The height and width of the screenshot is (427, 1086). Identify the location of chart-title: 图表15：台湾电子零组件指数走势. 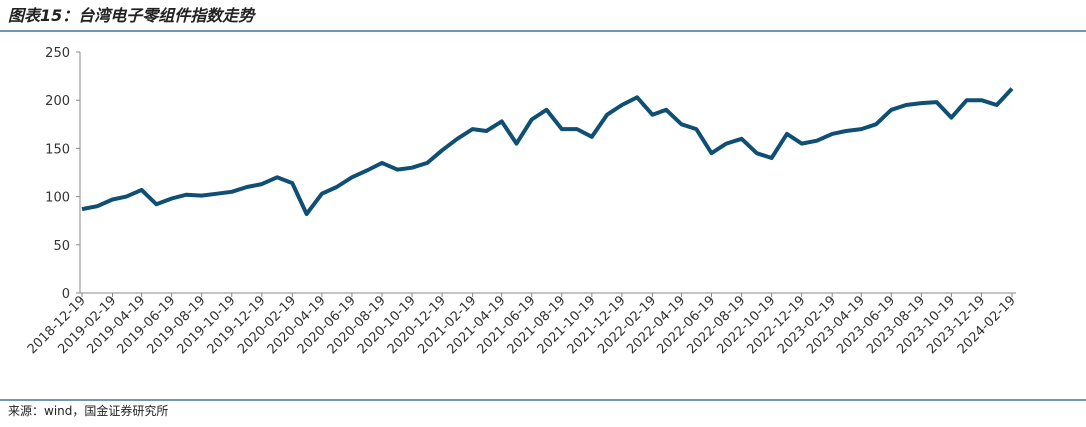
(132, 15).